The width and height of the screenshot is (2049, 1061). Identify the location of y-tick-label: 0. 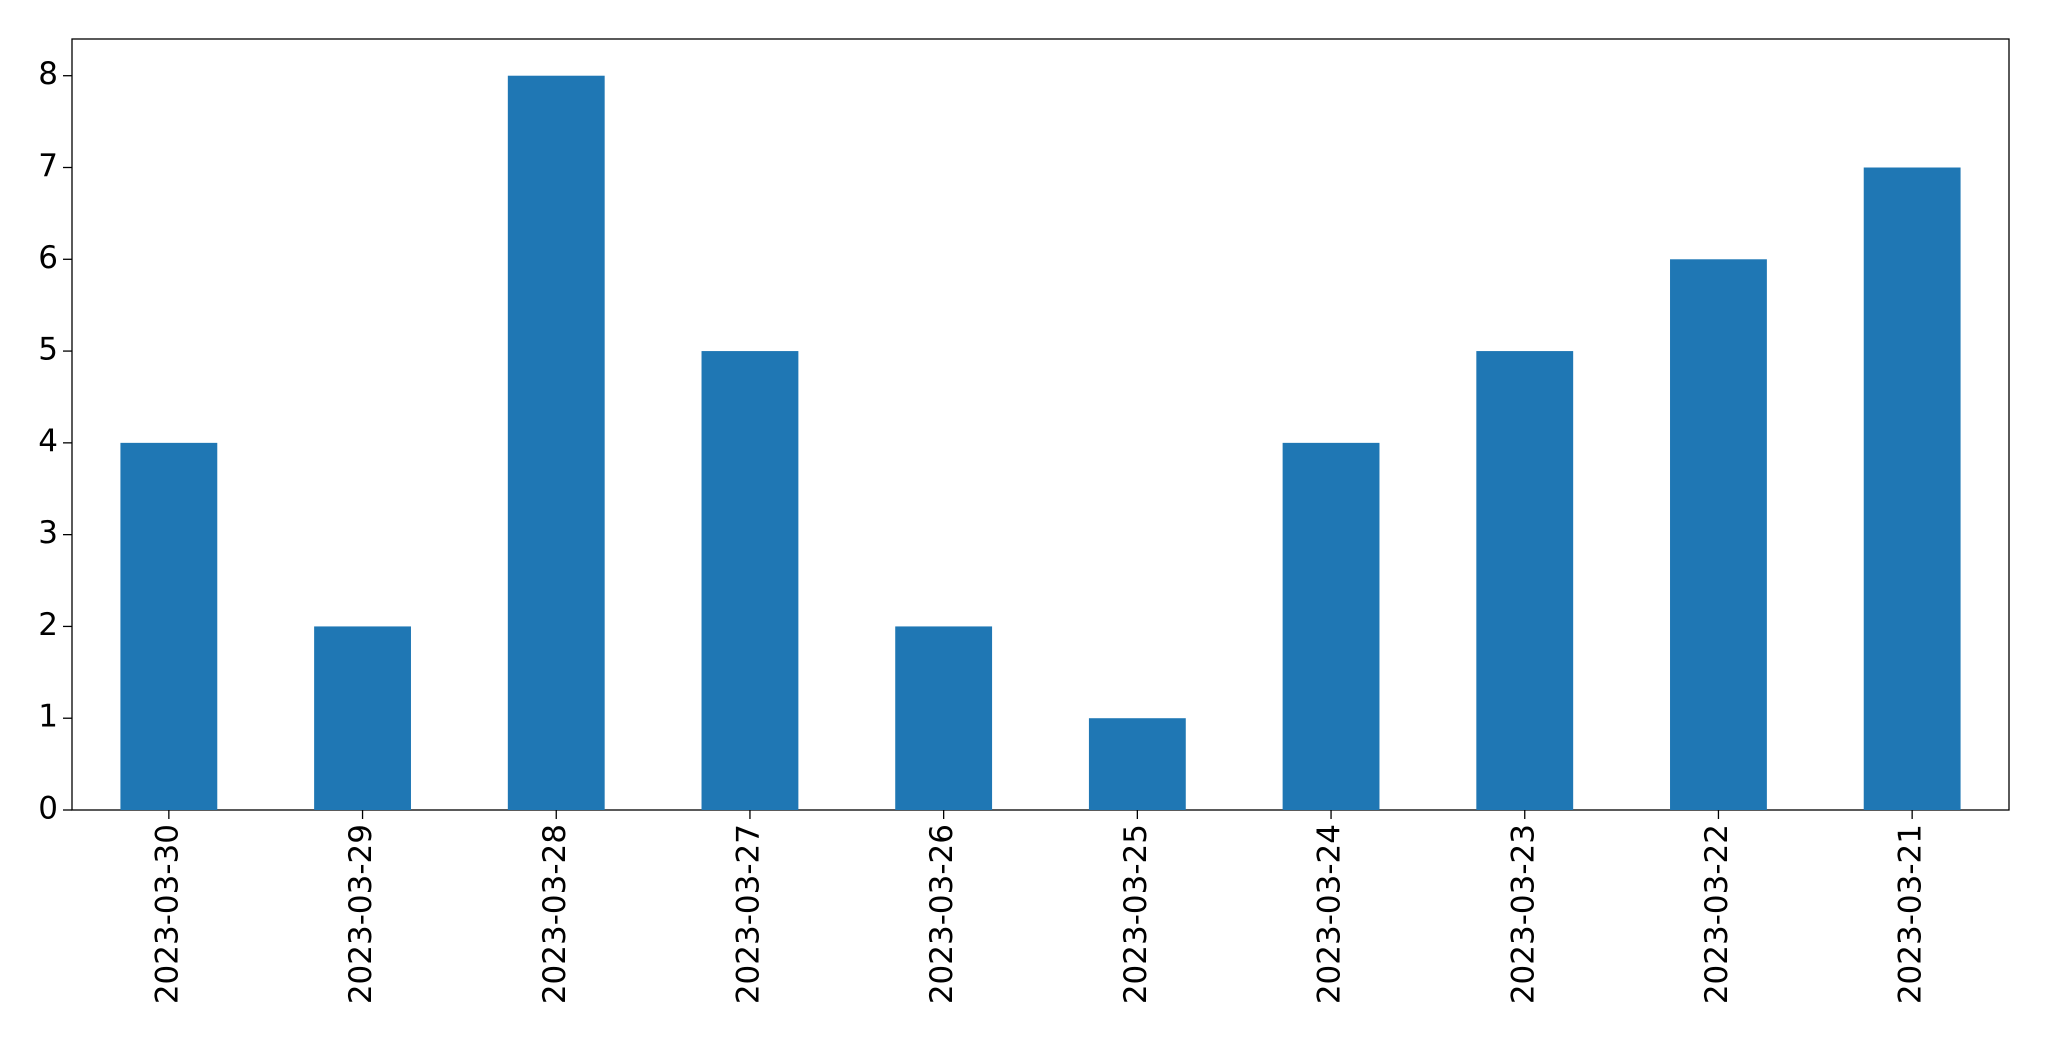
(48, 809).